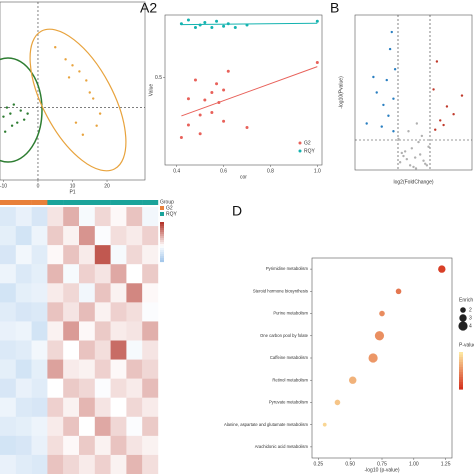  Describe the element at coordinates (341, 92) in the screenshot. I see `y-axis-label: -log10(Pvalue)` at that location.